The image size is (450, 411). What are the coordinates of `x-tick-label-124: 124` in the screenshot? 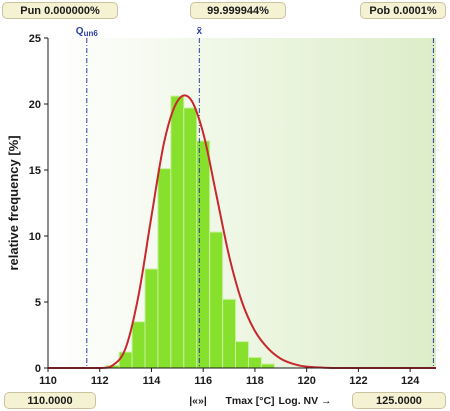 It's located at (410, 381).